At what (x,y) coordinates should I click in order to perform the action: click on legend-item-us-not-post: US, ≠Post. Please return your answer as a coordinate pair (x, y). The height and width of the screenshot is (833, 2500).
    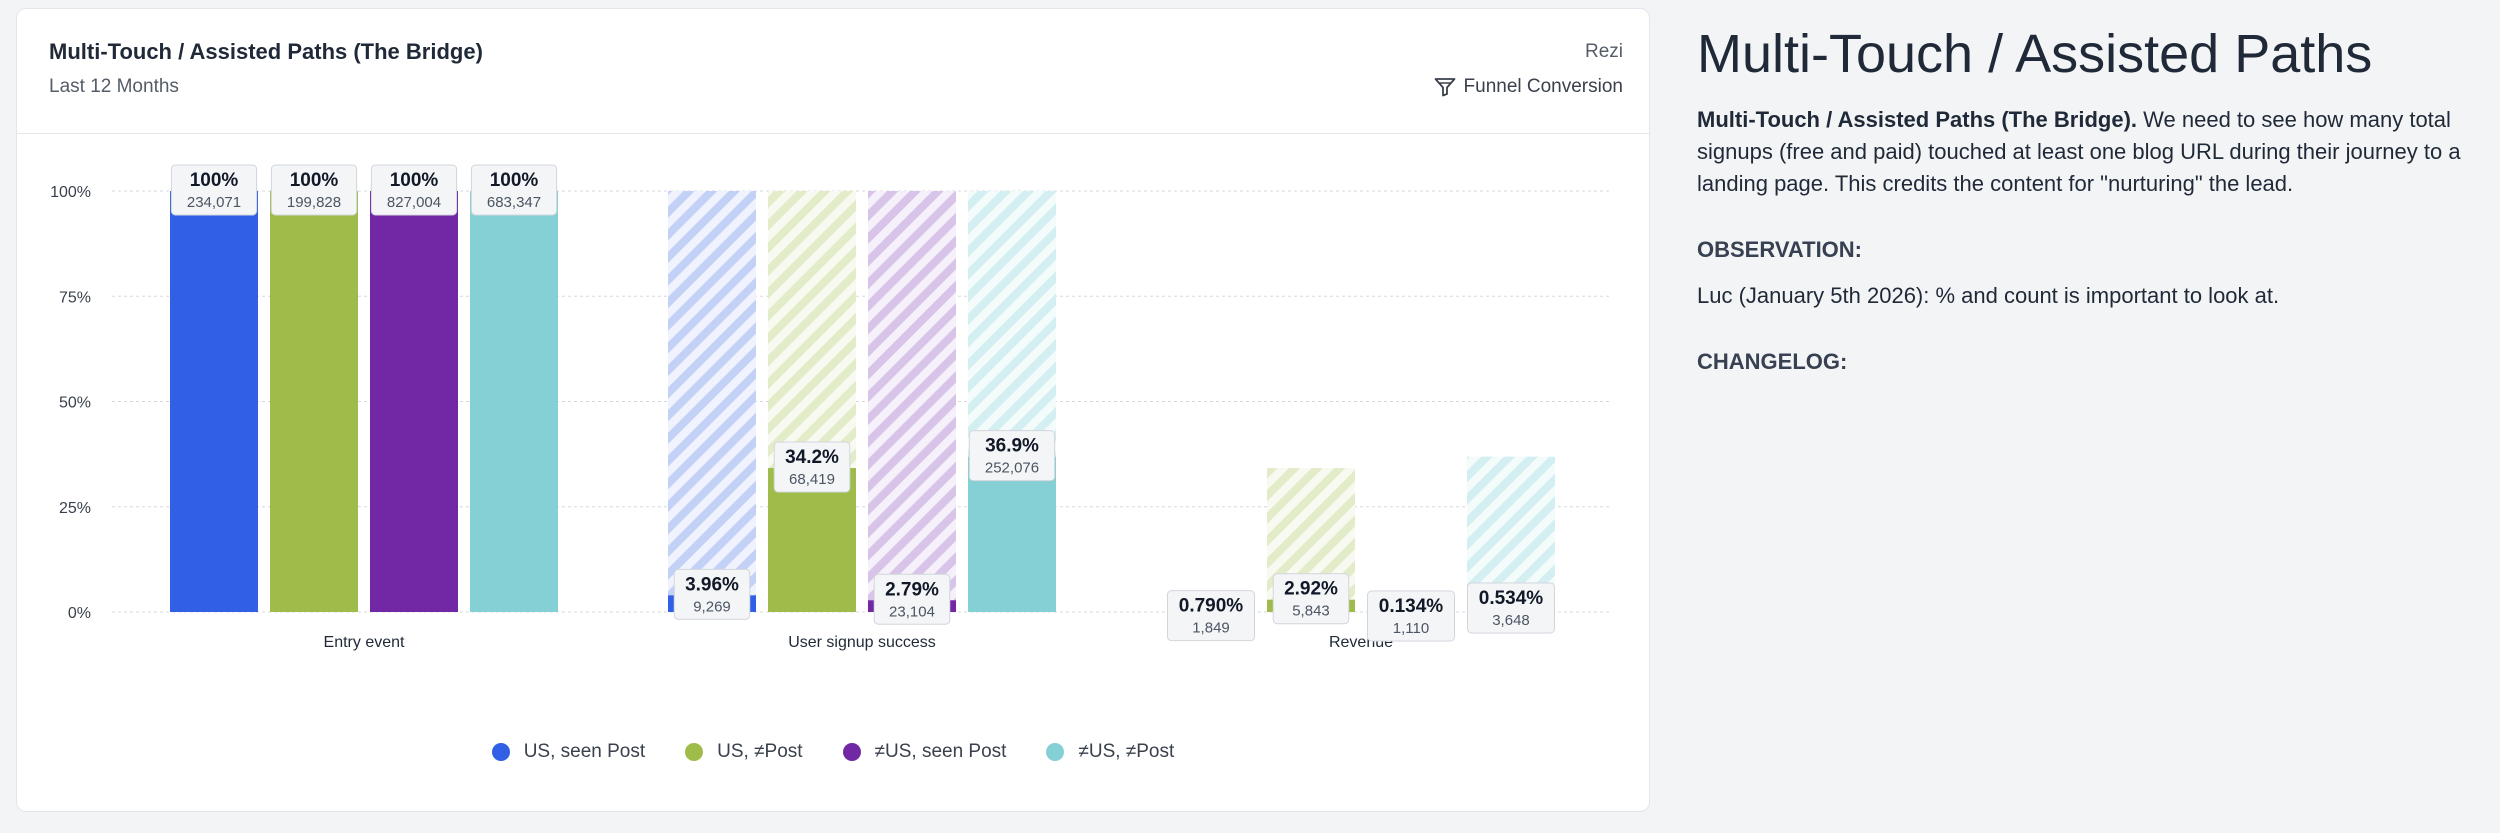
    Looking at the image, I should click on (744, 752).